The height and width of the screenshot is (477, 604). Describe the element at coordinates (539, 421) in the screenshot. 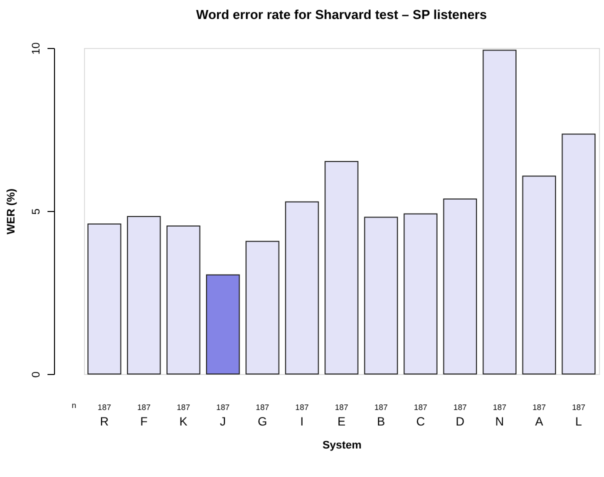

I see `x-tick-label: A` at that location.